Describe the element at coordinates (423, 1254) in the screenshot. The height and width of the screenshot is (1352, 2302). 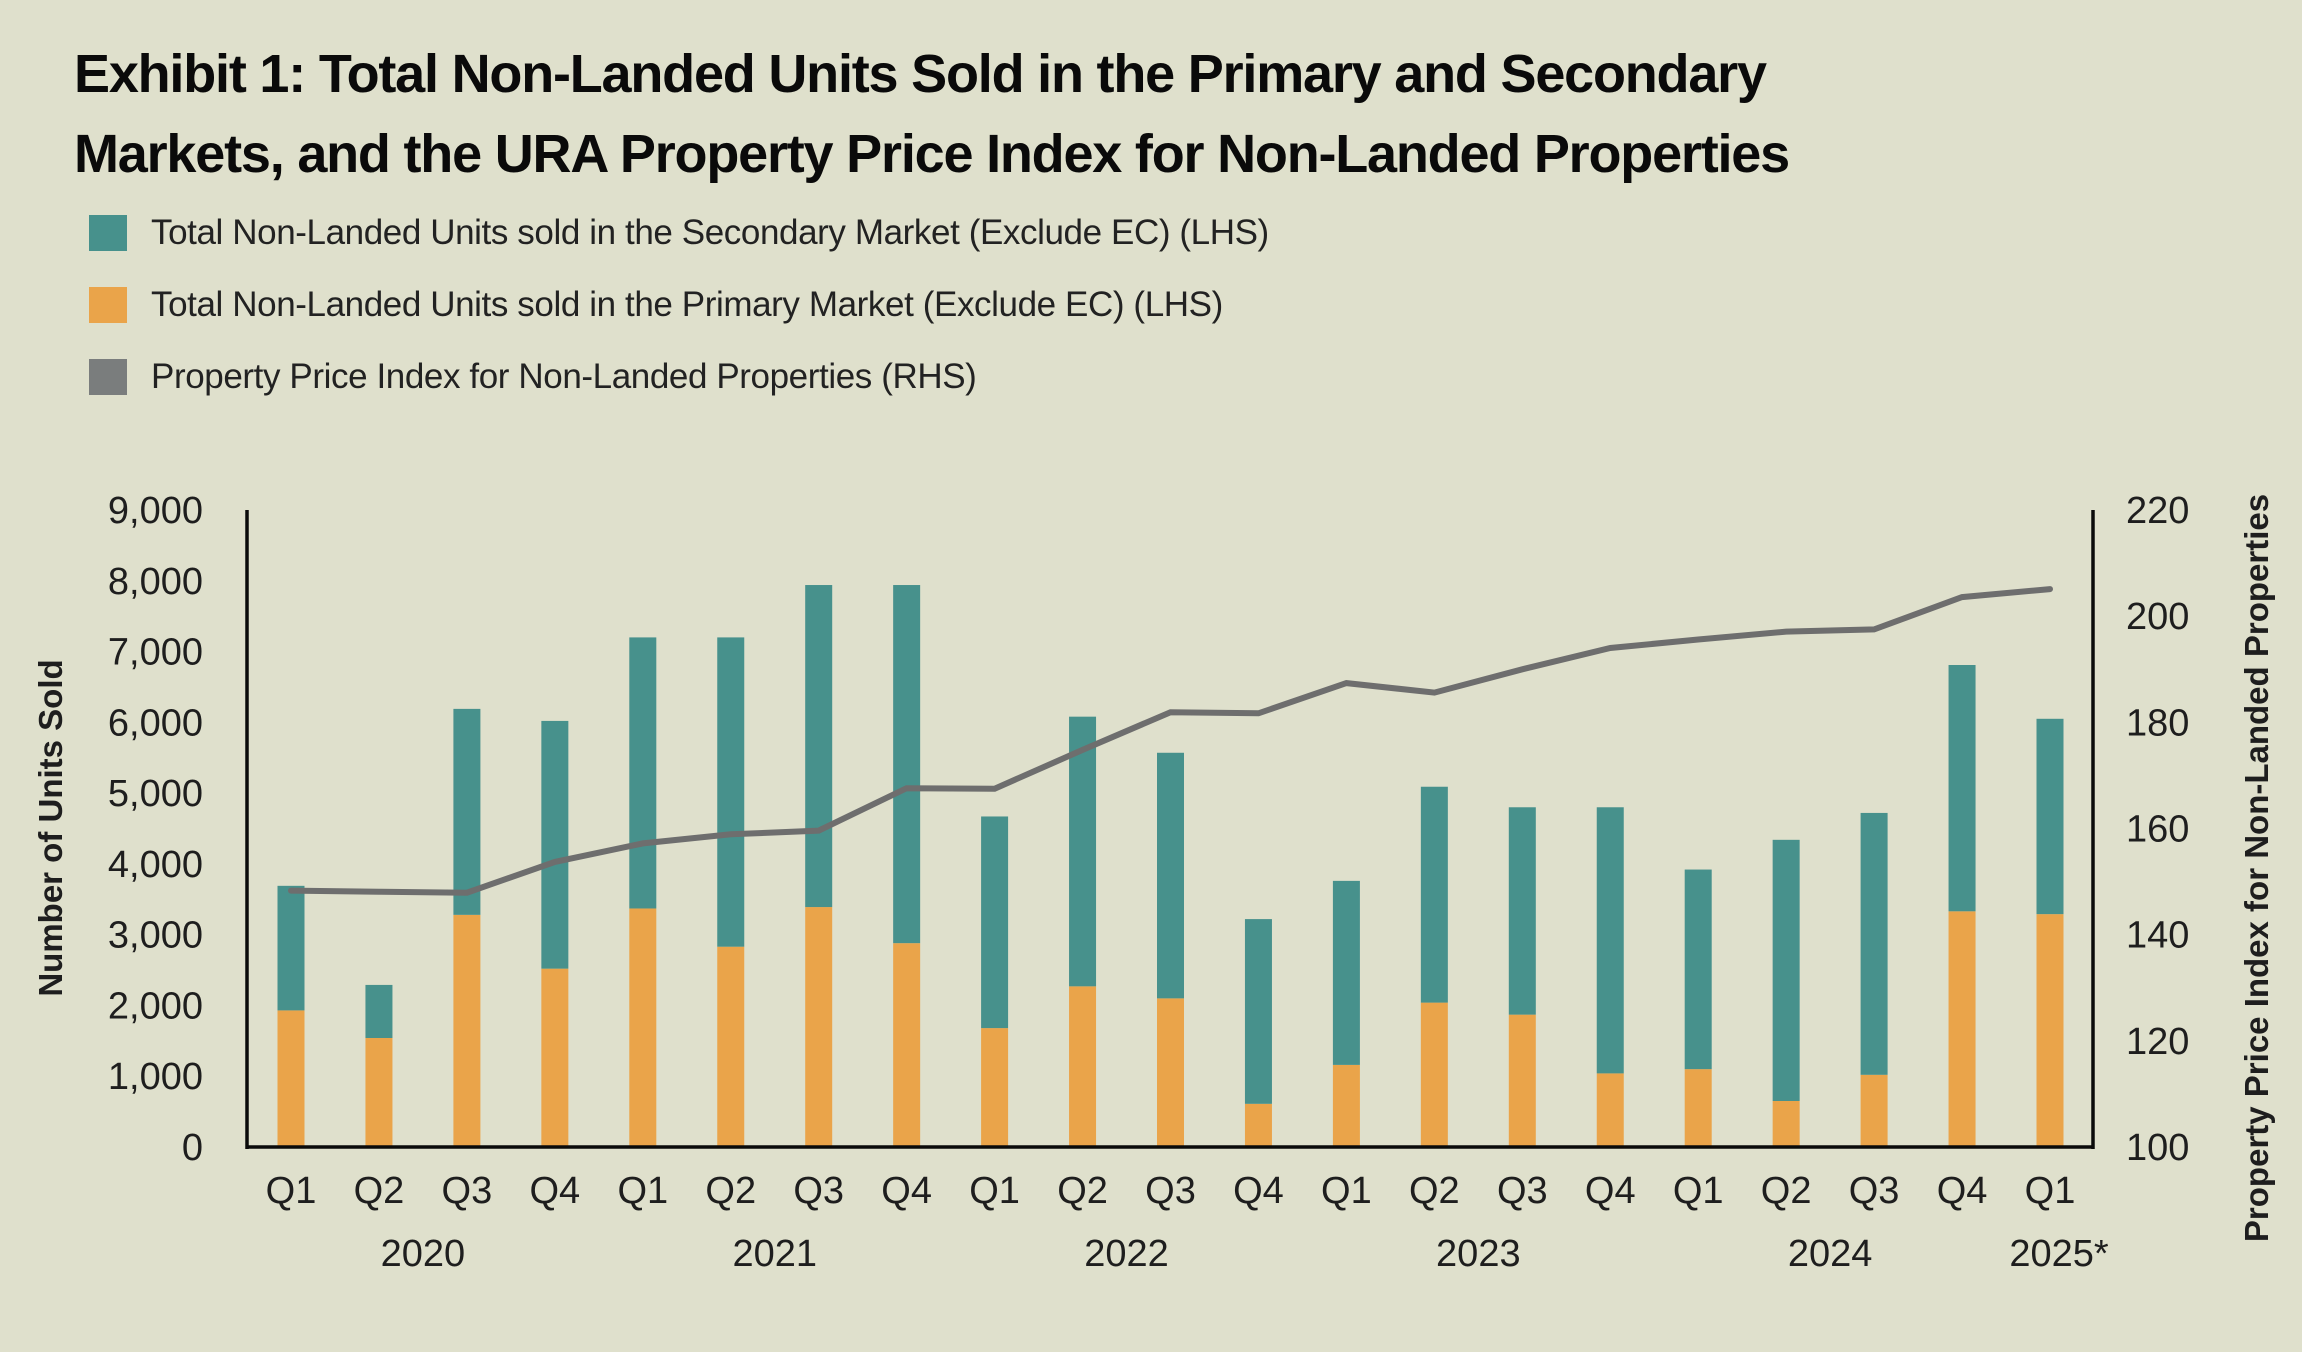
I see `x-group-label-year: 2020` at that location.